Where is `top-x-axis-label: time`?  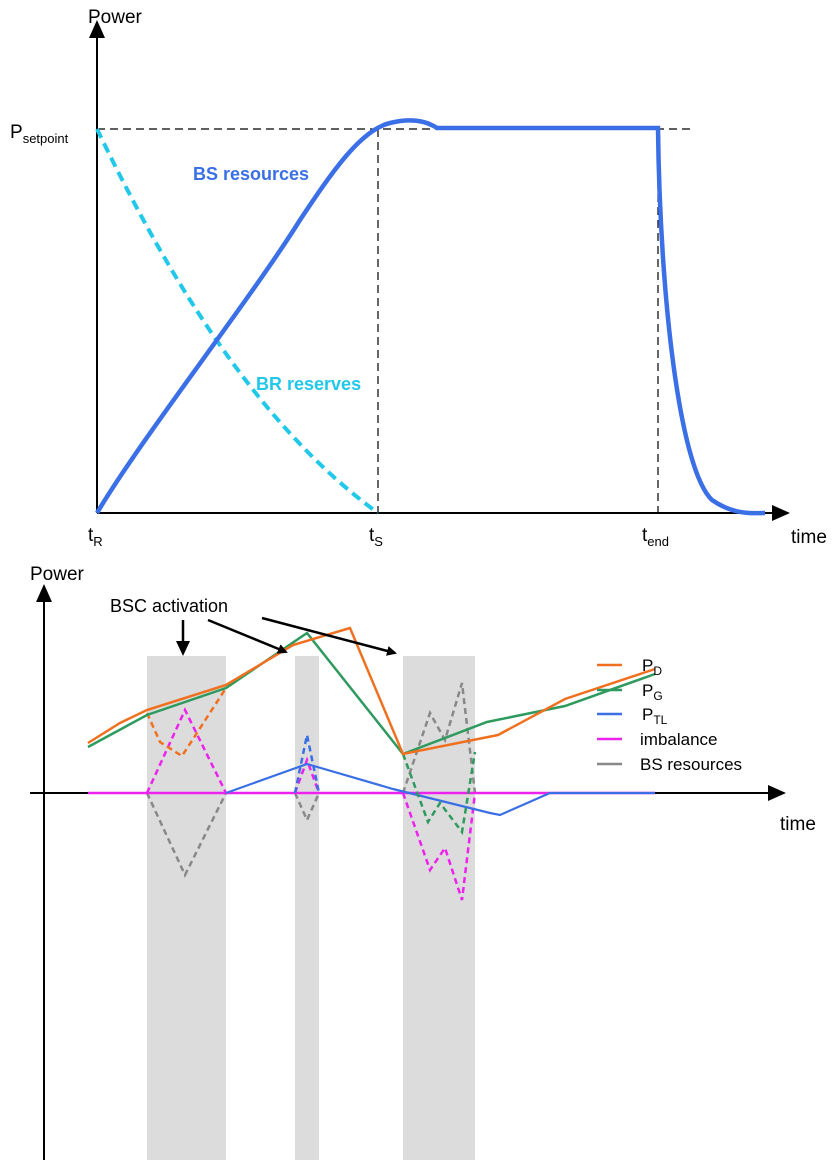
top-x-axis-label: time is located at coordinates (809, 537).